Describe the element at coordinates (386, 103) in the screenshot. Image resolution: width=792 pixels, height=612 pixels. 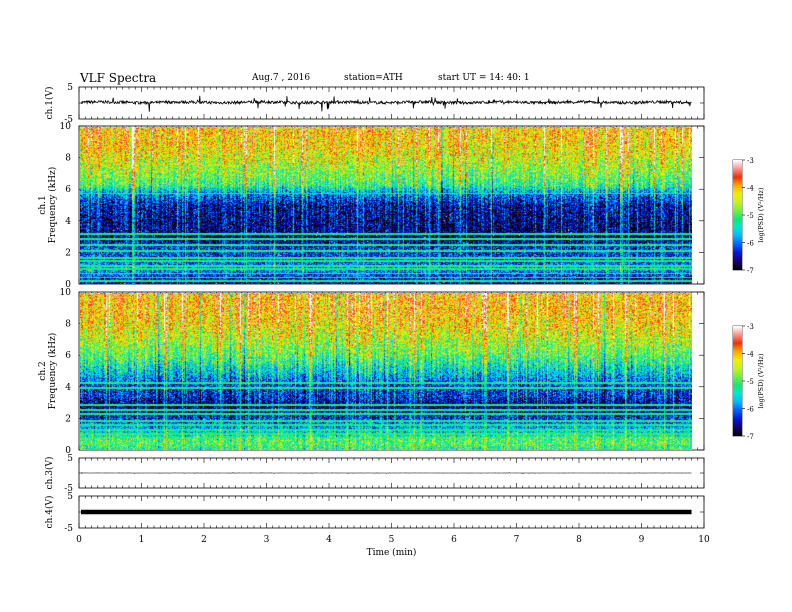
I see `ch1-waveform-trace` at that location.